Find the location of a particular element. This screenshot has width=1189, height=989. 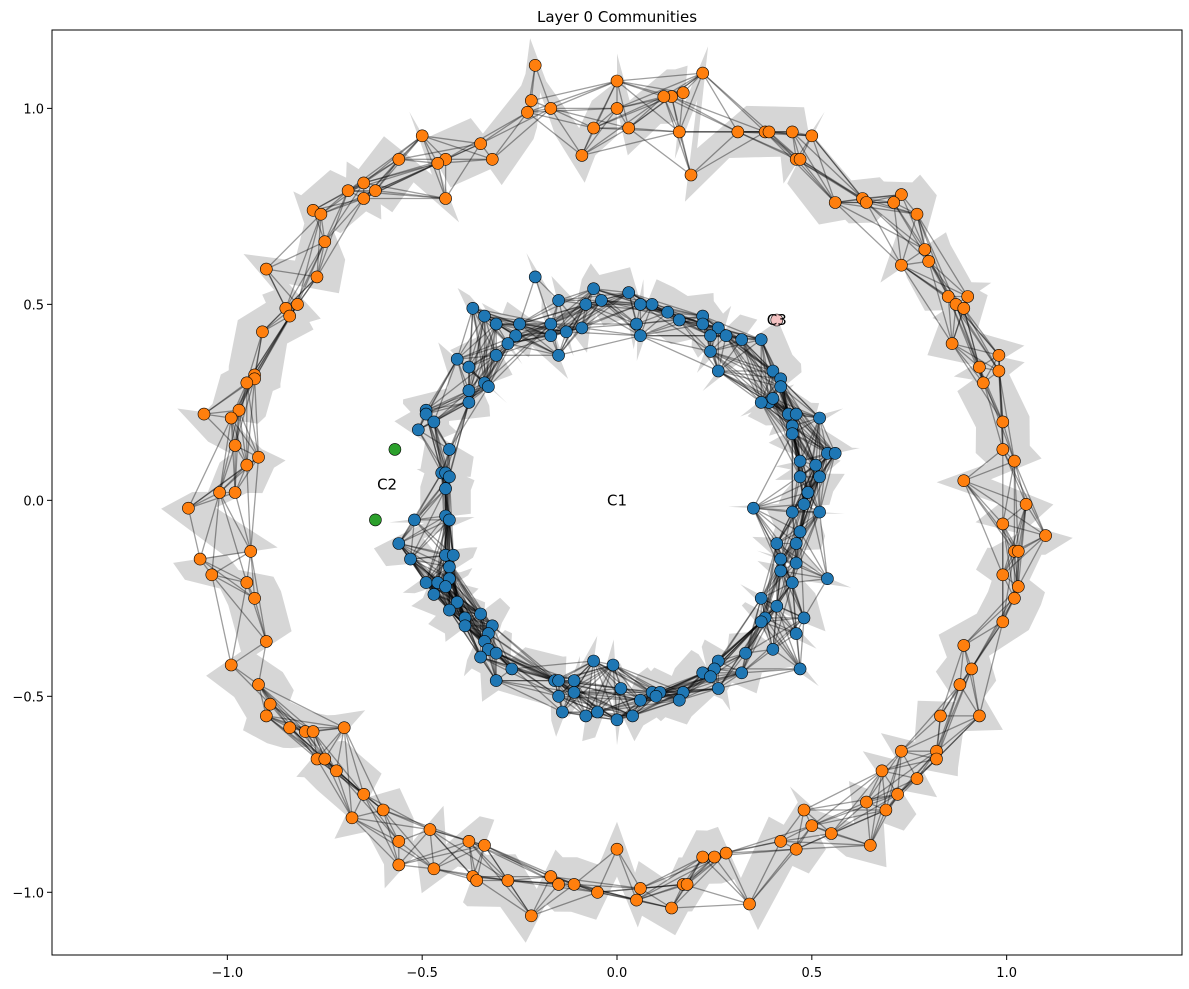

y-tick-label: −0.5 is located at coordinates (28, 697).